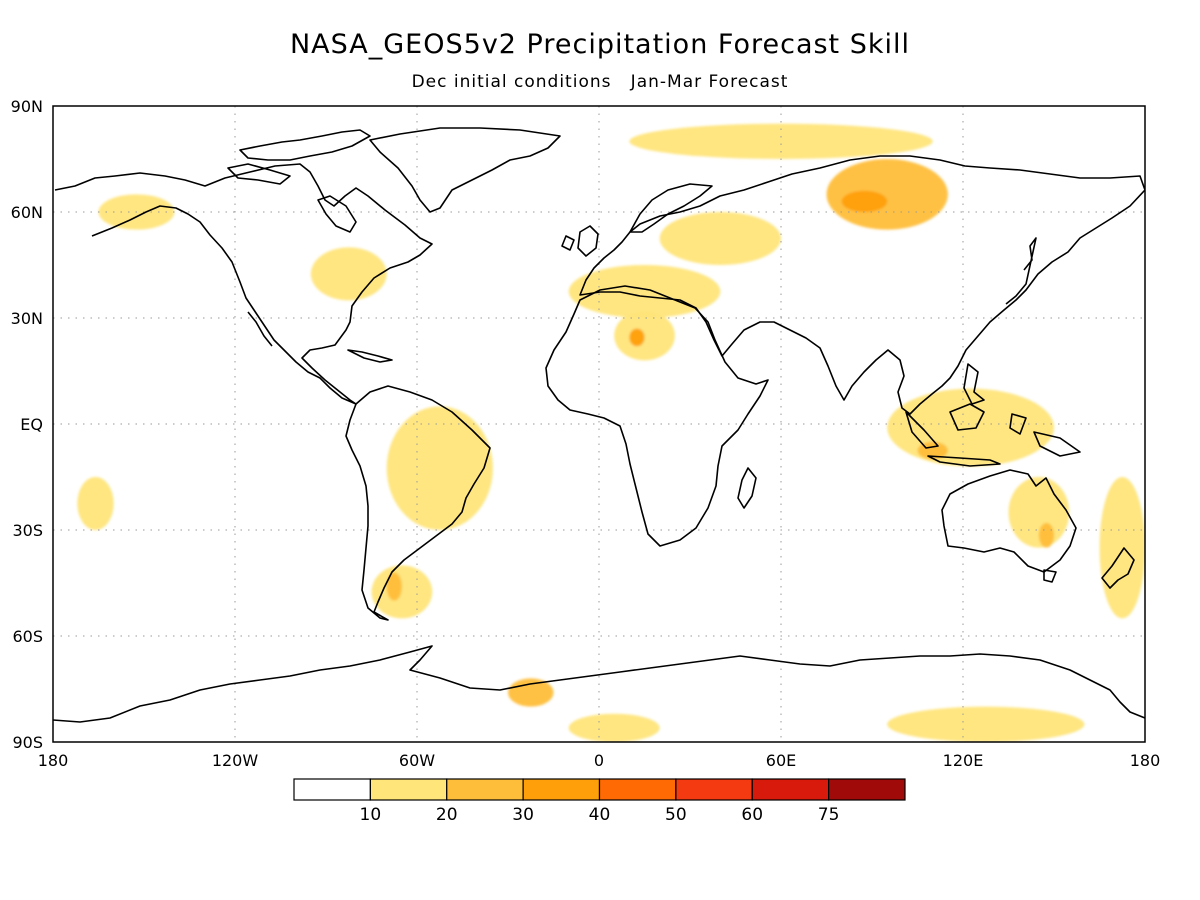 This screenshot has height=900, width=1200. What do you see at coordinates (600, 82) in the screenshot?
I see `chart-subtitle: Dec initial conditions Jan-Mar Forecast` at bounding box center [600, 82].